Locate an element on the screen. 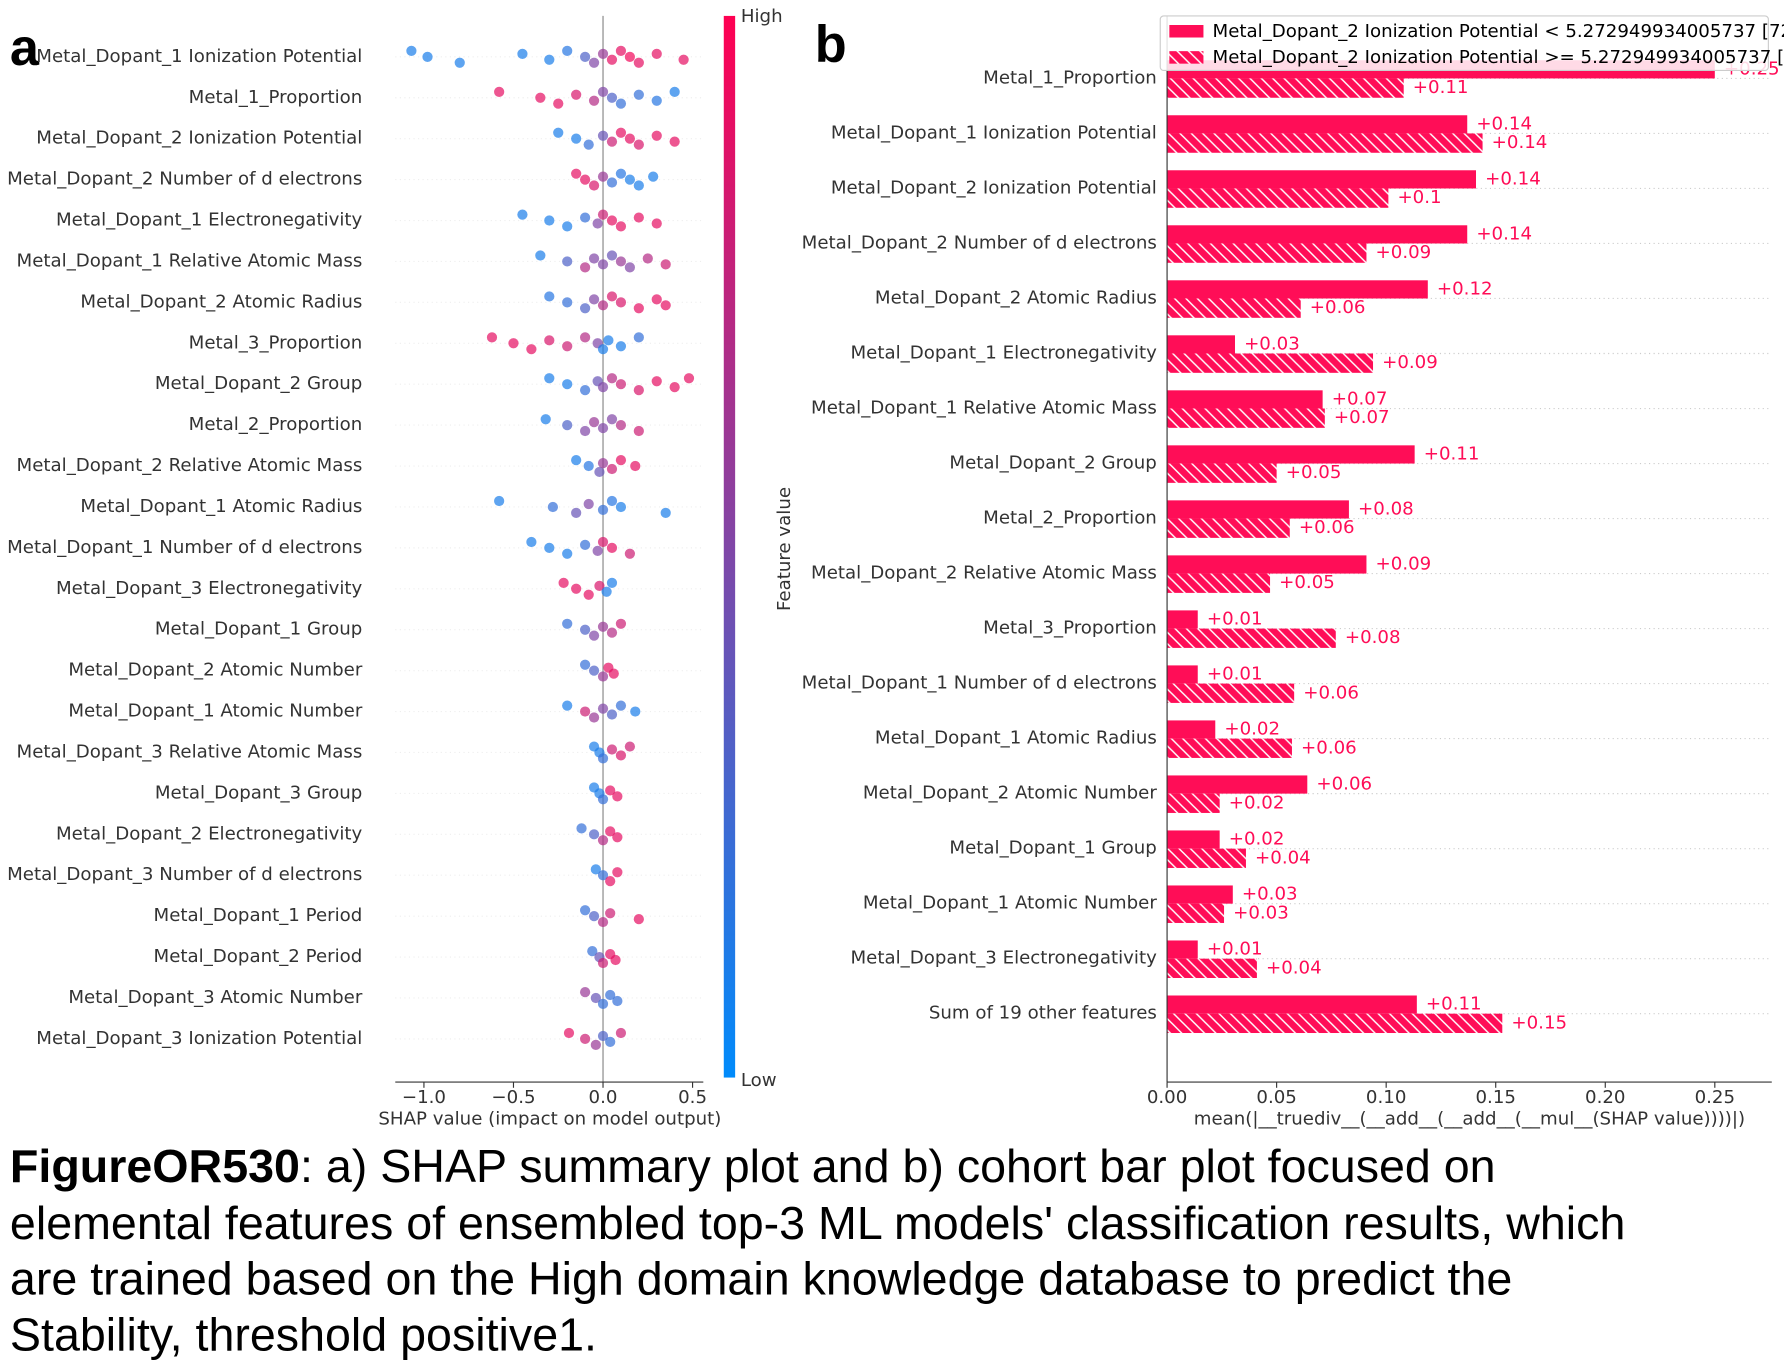 Image resolution: width=1784 pixels, height=1364 pixels. value-label: +0.02 is located at coordinates (1252, 729).